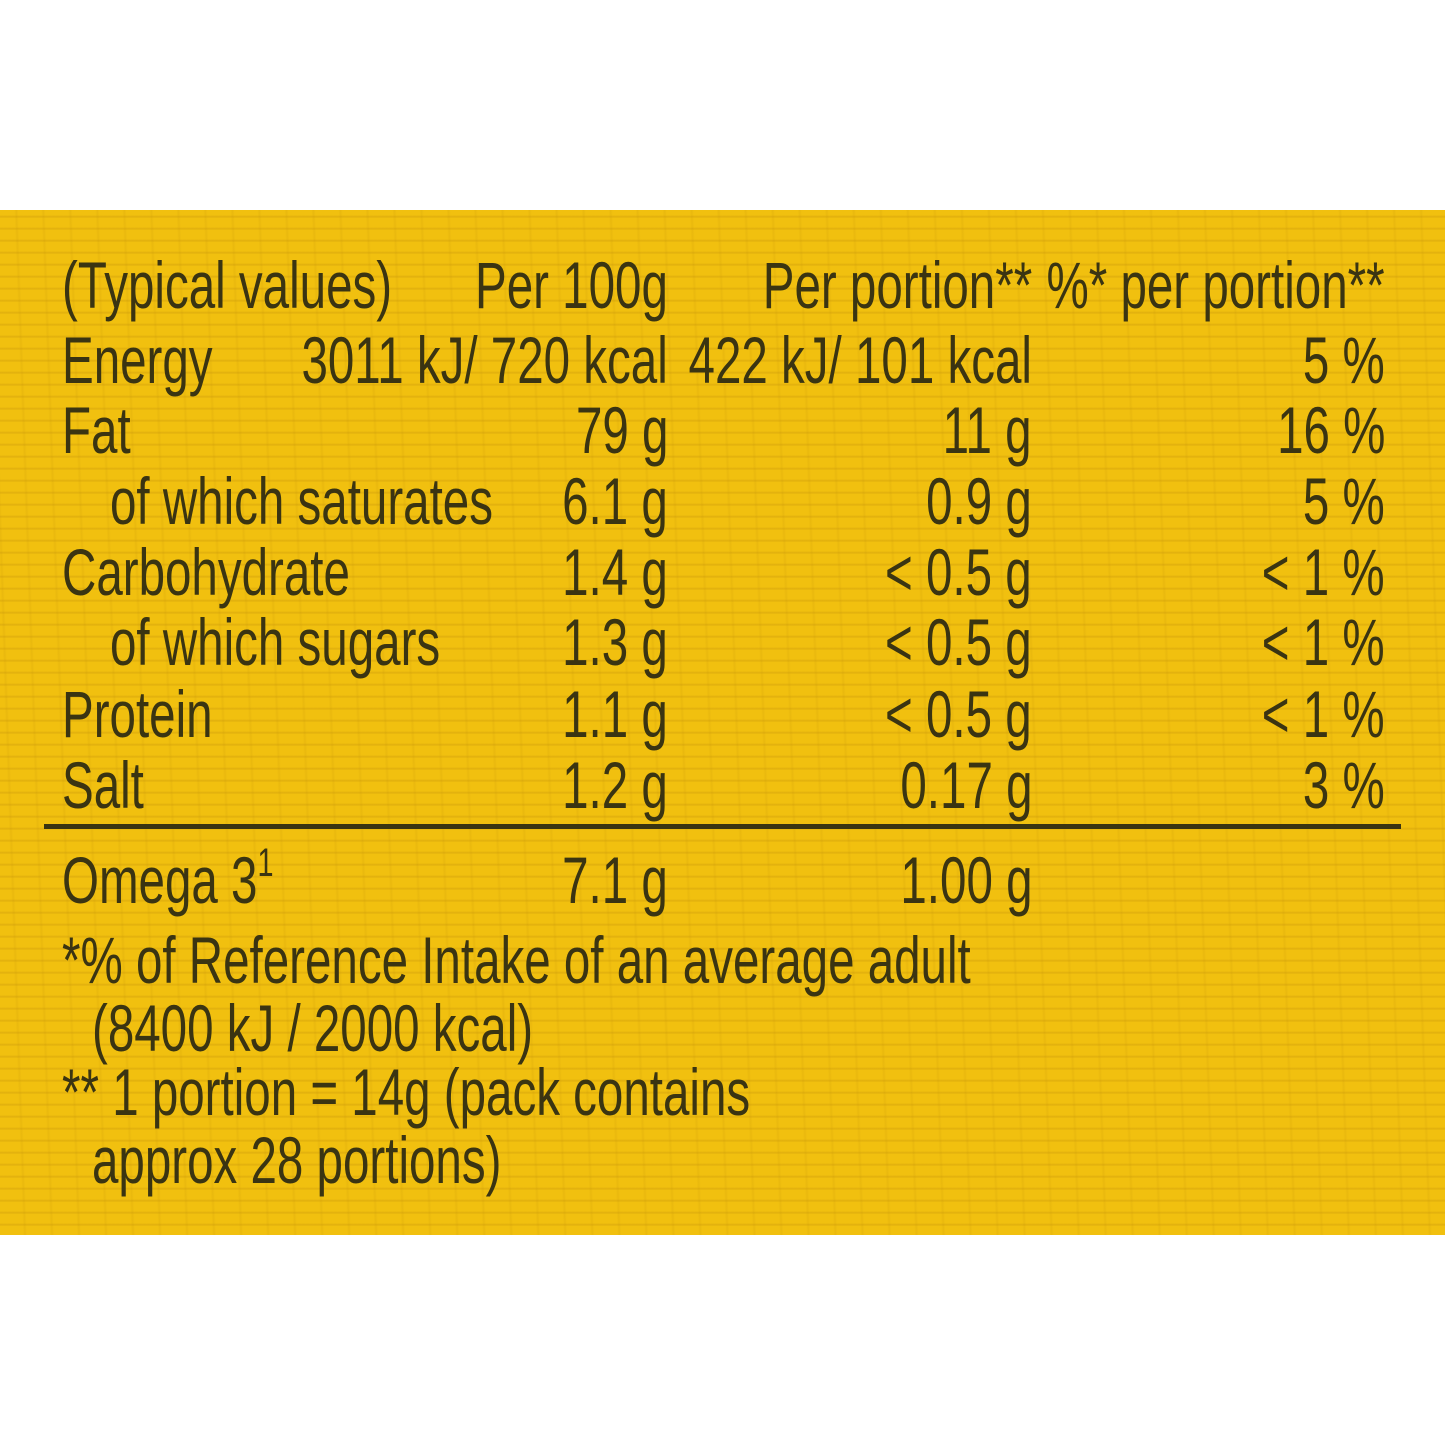  I want to click on salt-per-portion: 0.17 g, so click(965, 785).